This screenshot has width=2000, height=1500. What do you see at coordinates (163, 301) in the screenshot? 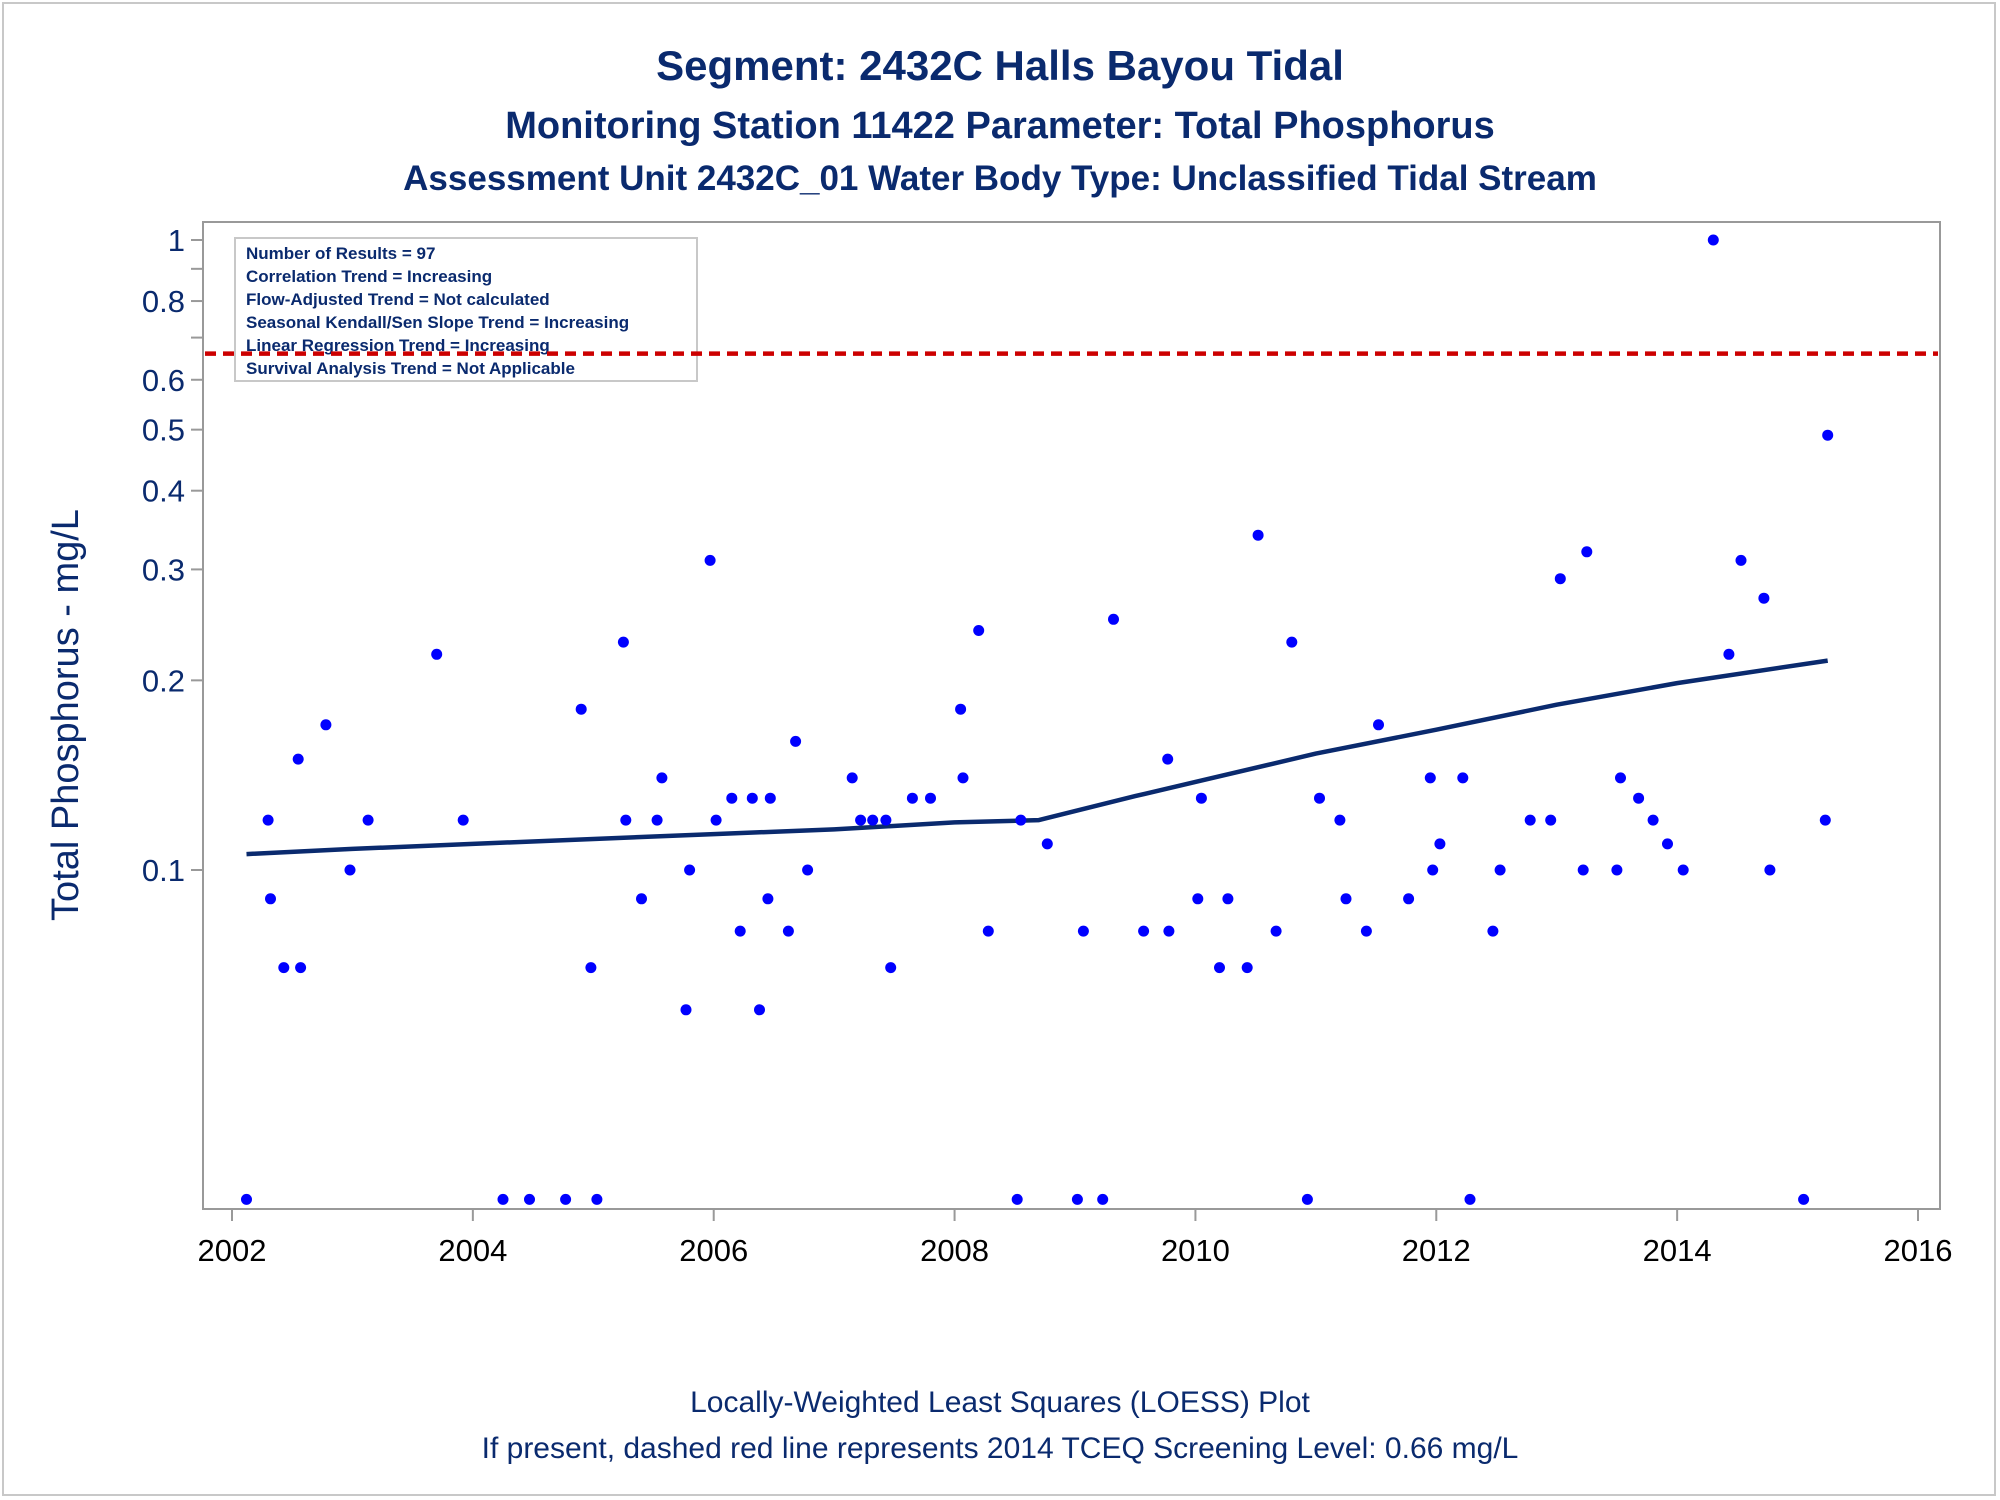
I see `y-tick-label: 0.8` at bounding box center [163, 301].